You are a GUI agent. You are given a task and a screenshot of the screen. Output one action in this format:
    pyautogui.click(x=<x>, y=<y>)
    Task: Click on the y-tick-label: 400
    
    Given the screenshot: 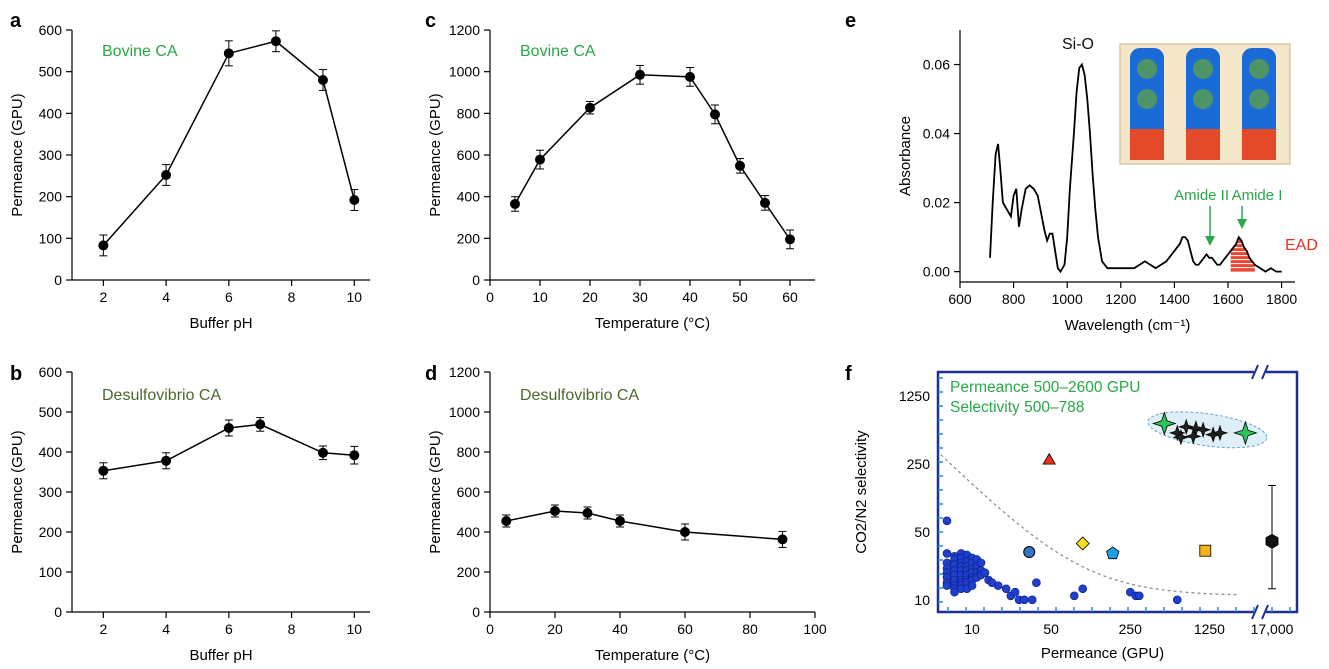 What is the action you would take?
    pyautogui.click(x=469, y=197)
    